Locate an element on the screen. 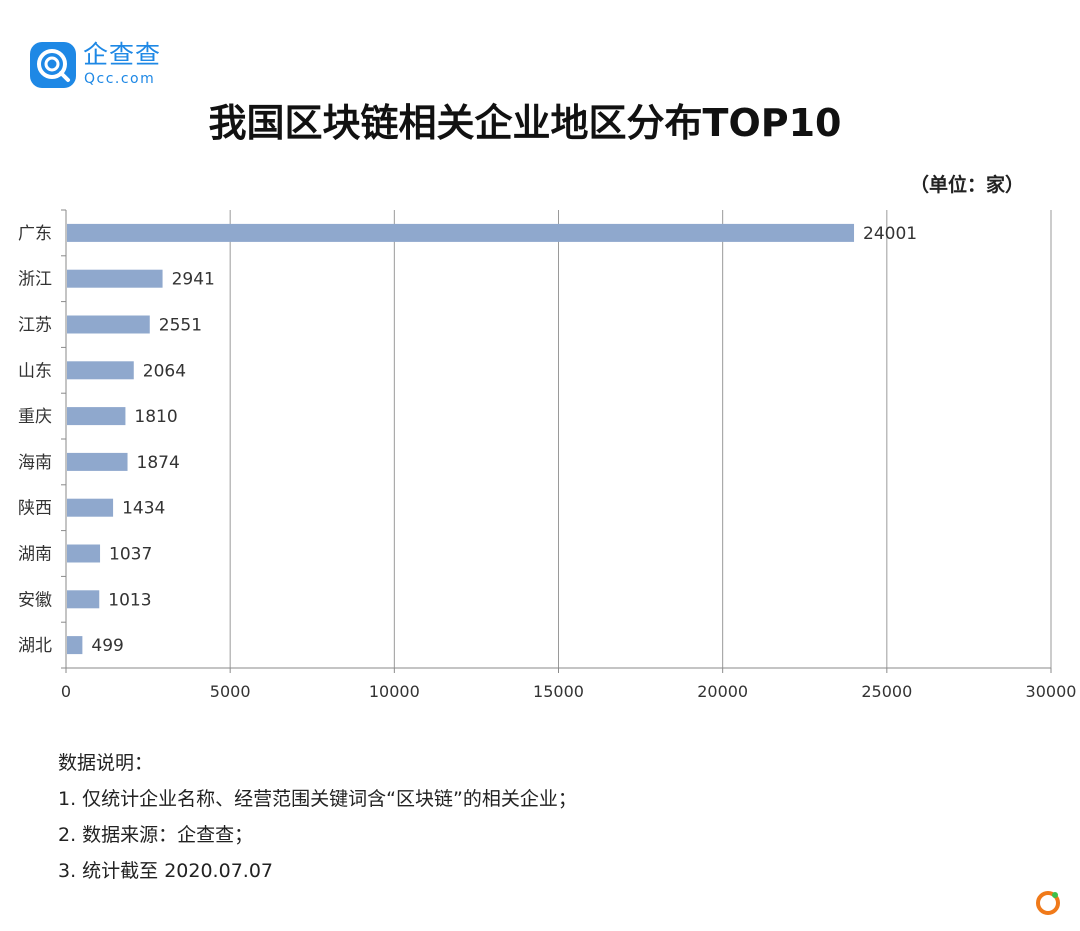  value-label: 1434 is located at coordinates (143, 509).